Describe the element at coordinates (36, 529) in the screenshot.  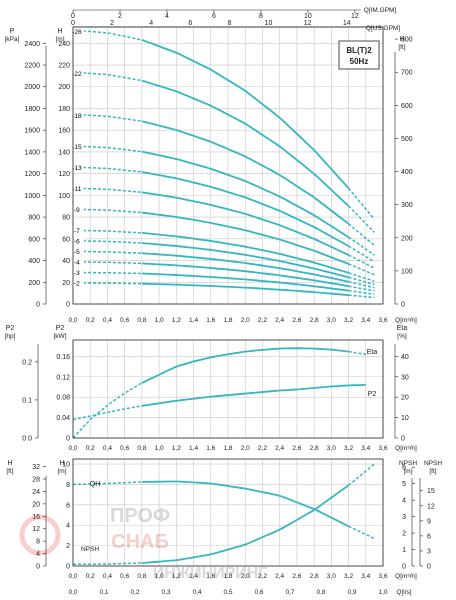
I see `h-ft-tick-label: 12` at that location.